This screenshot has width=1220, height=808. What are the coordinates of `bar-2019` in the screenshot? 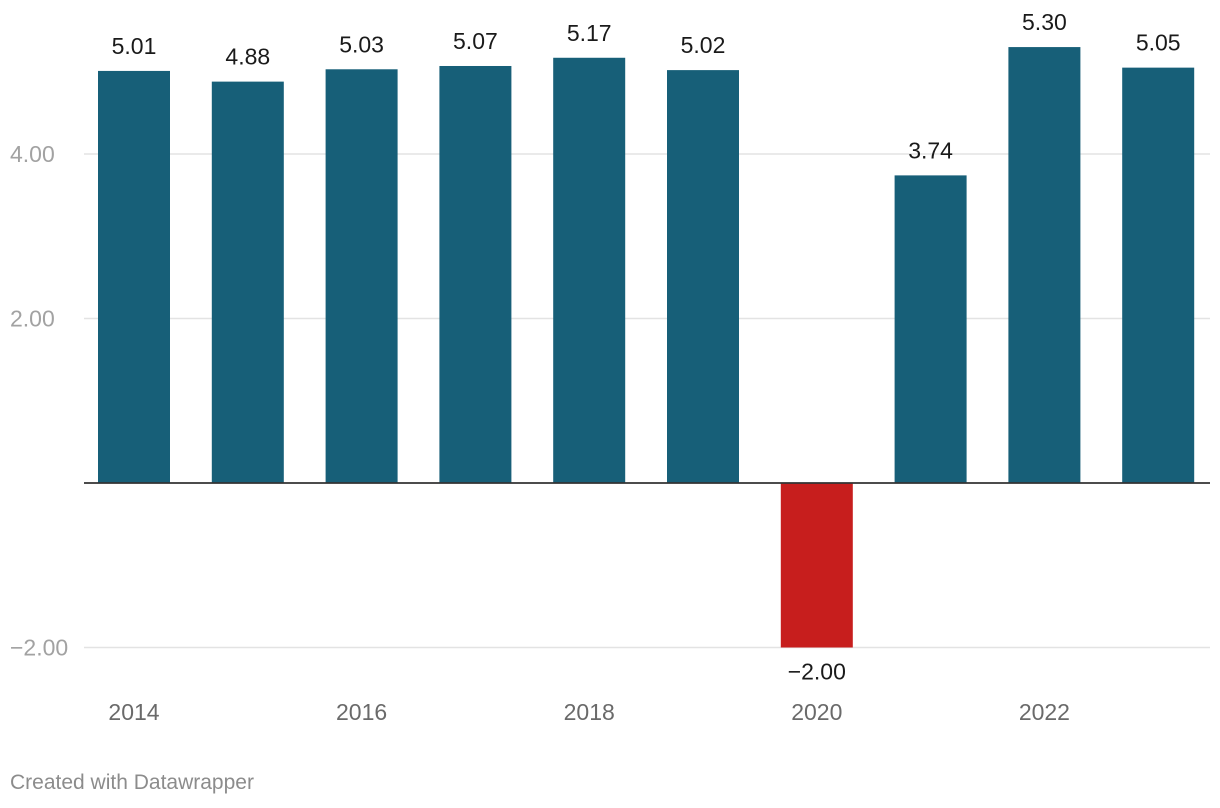 It's located at (703, 276).